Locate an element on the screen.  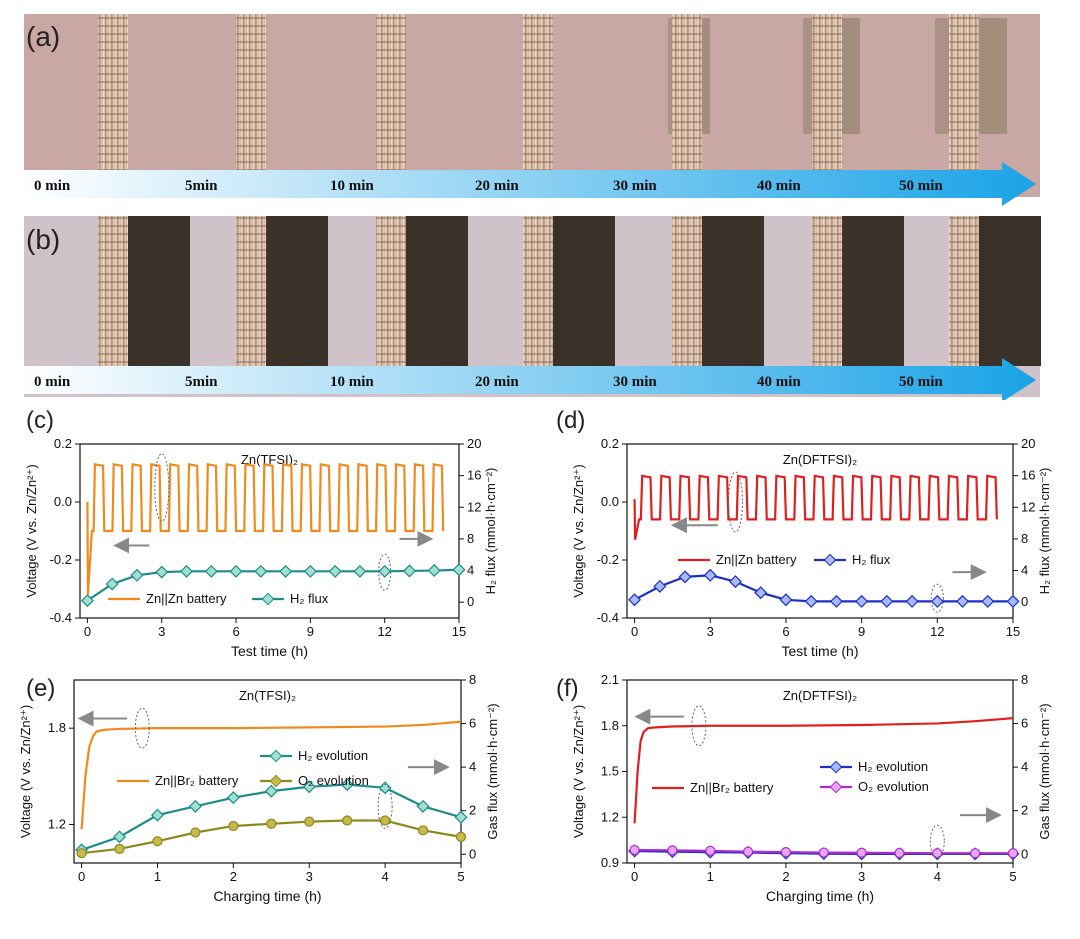
legend-label: Zn||Zn battery is located at coordinates (186, 598).